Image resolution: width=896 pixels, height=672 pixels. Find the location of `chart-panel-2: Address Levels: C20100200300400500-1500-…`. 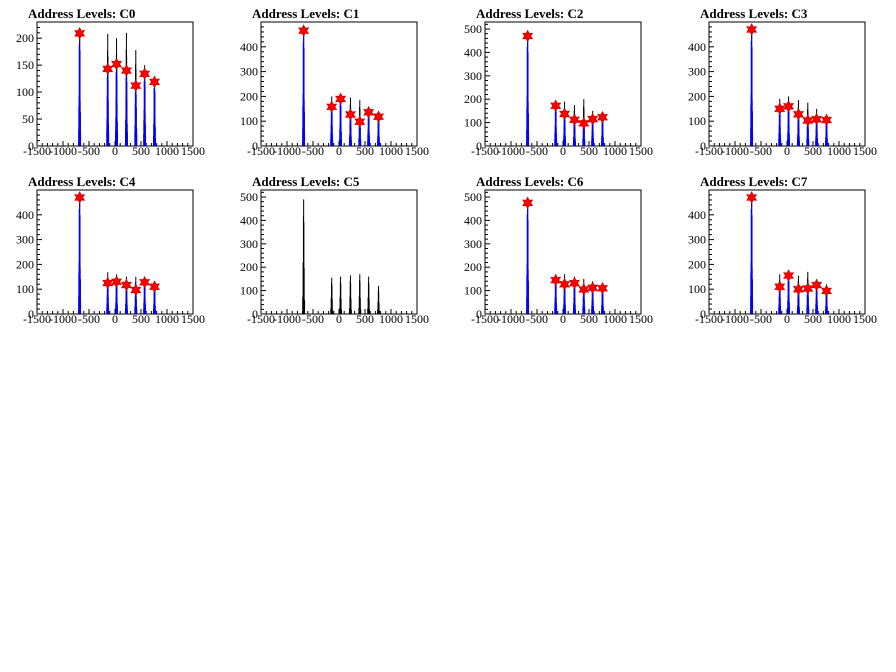

chart-panel-2: Address Levels: C20100200300400500-1500-… is located at coordinates (558, 82).